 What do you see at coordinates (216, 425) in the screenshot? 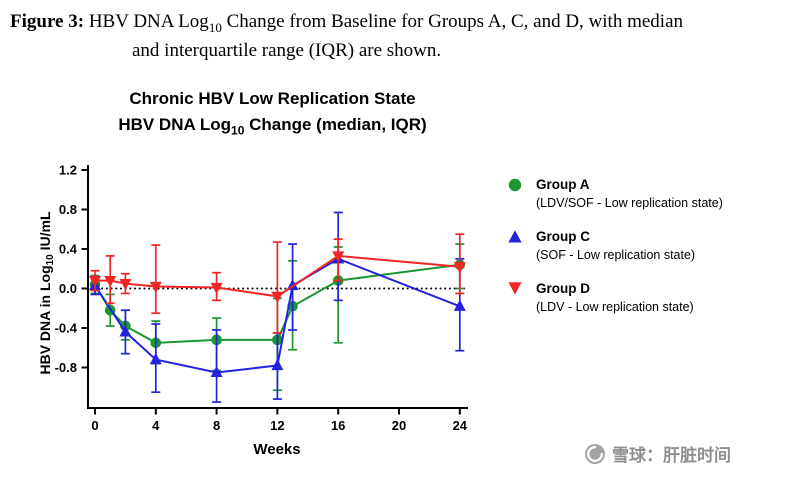
I see `svg-text: 8` at bounding box center [216, 425].